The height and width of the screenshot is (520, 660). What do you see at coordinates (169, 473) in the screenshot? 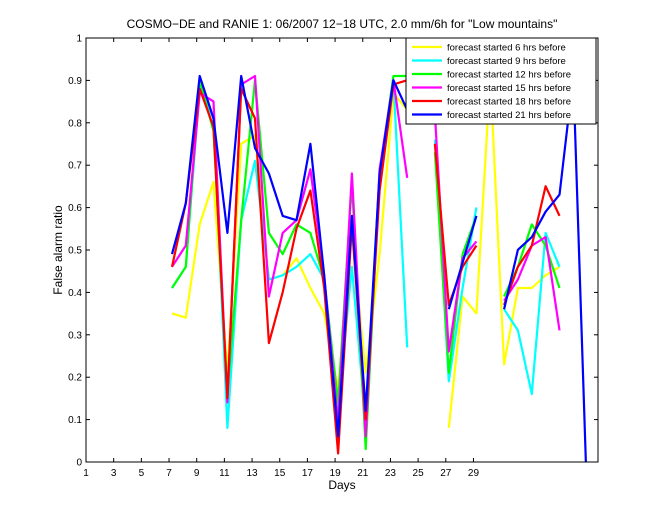
I see `x-tick-label: 7` at bounding box center [169, 473].